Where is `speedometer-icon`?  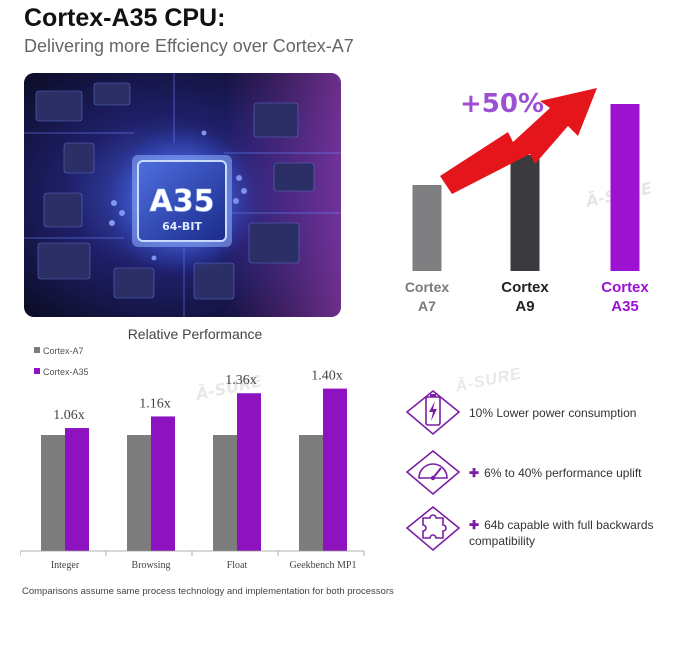
speedometer-icon is located at coordinates (433, 472).